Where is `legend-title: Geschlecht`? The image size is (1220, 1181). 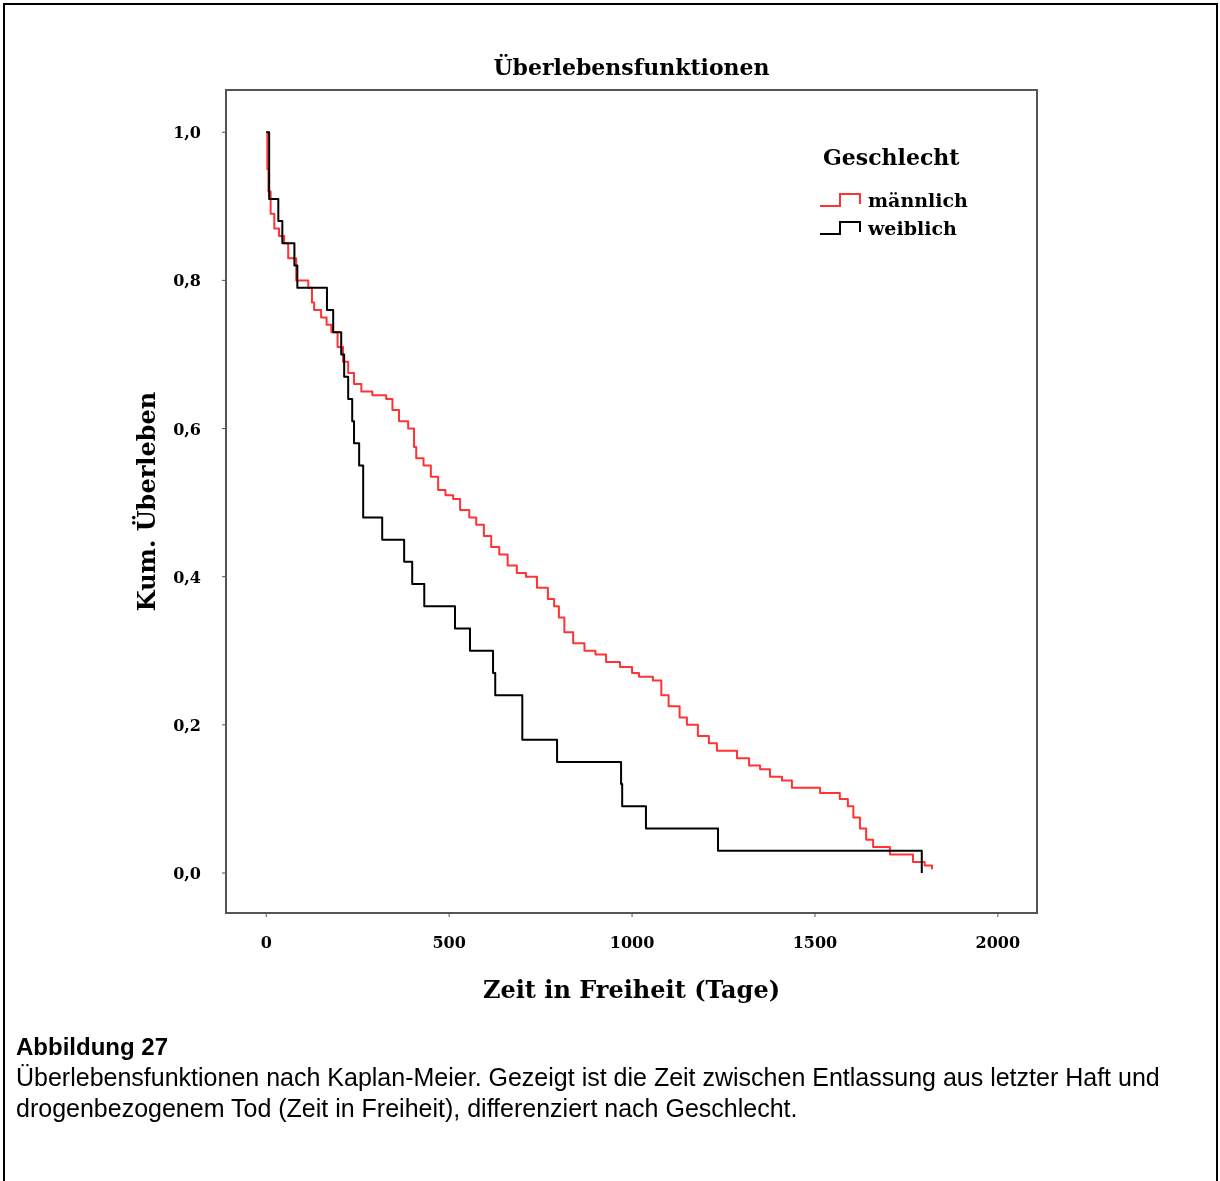 legend-title: Geschlecht is located at coordinates (892, 157).